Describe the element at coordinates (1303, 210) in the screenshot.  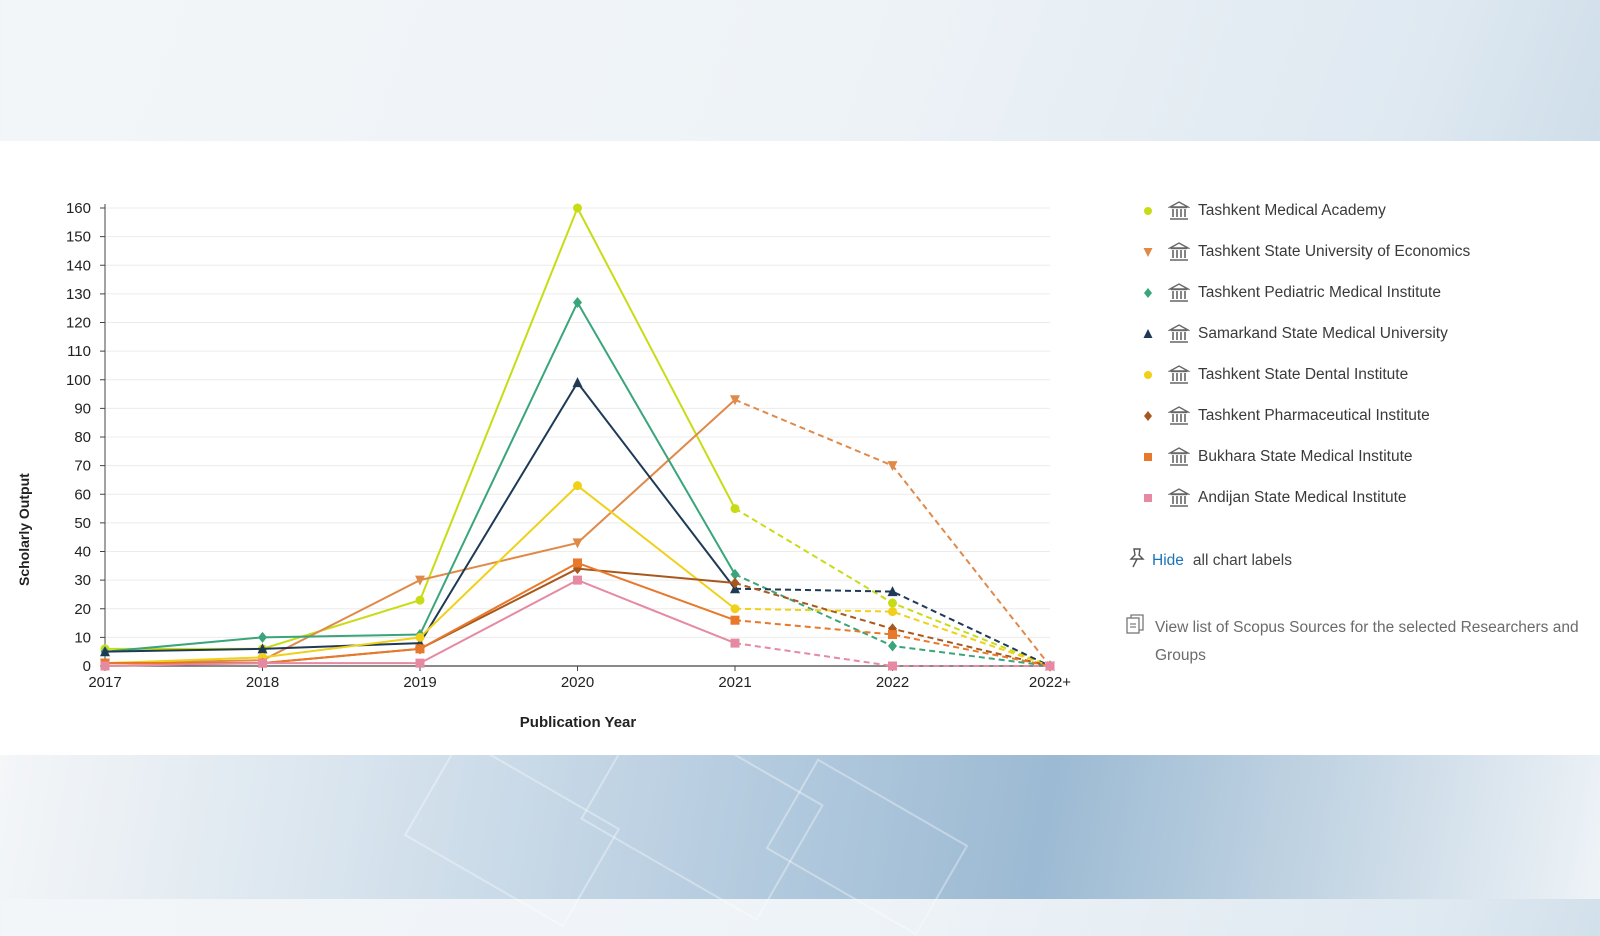
I see `legend-item: Tashkent Medical Academy` at that location.